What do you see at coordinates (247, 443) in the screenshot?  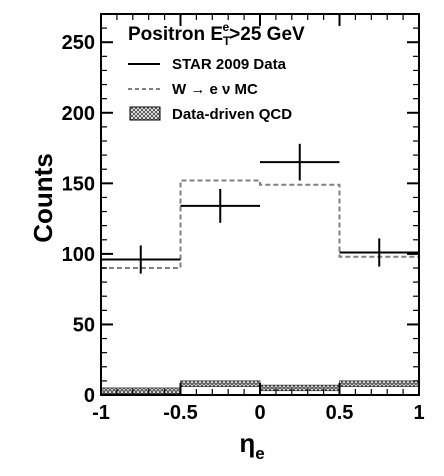 I see `x-axis-title-main: η` at bounding box center [247, 443].